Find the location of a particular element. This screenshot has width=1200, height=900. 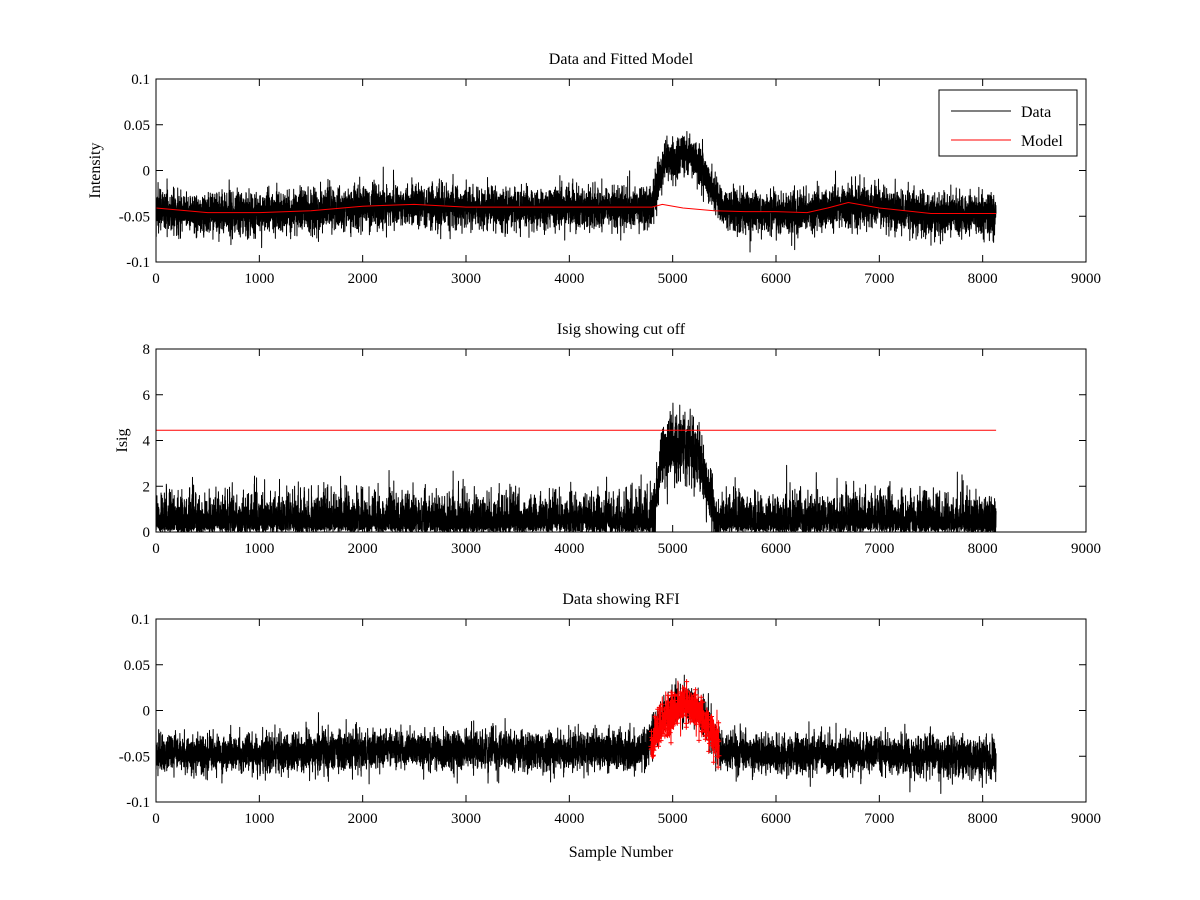

series-model-line is located at coordinates (576, 208).